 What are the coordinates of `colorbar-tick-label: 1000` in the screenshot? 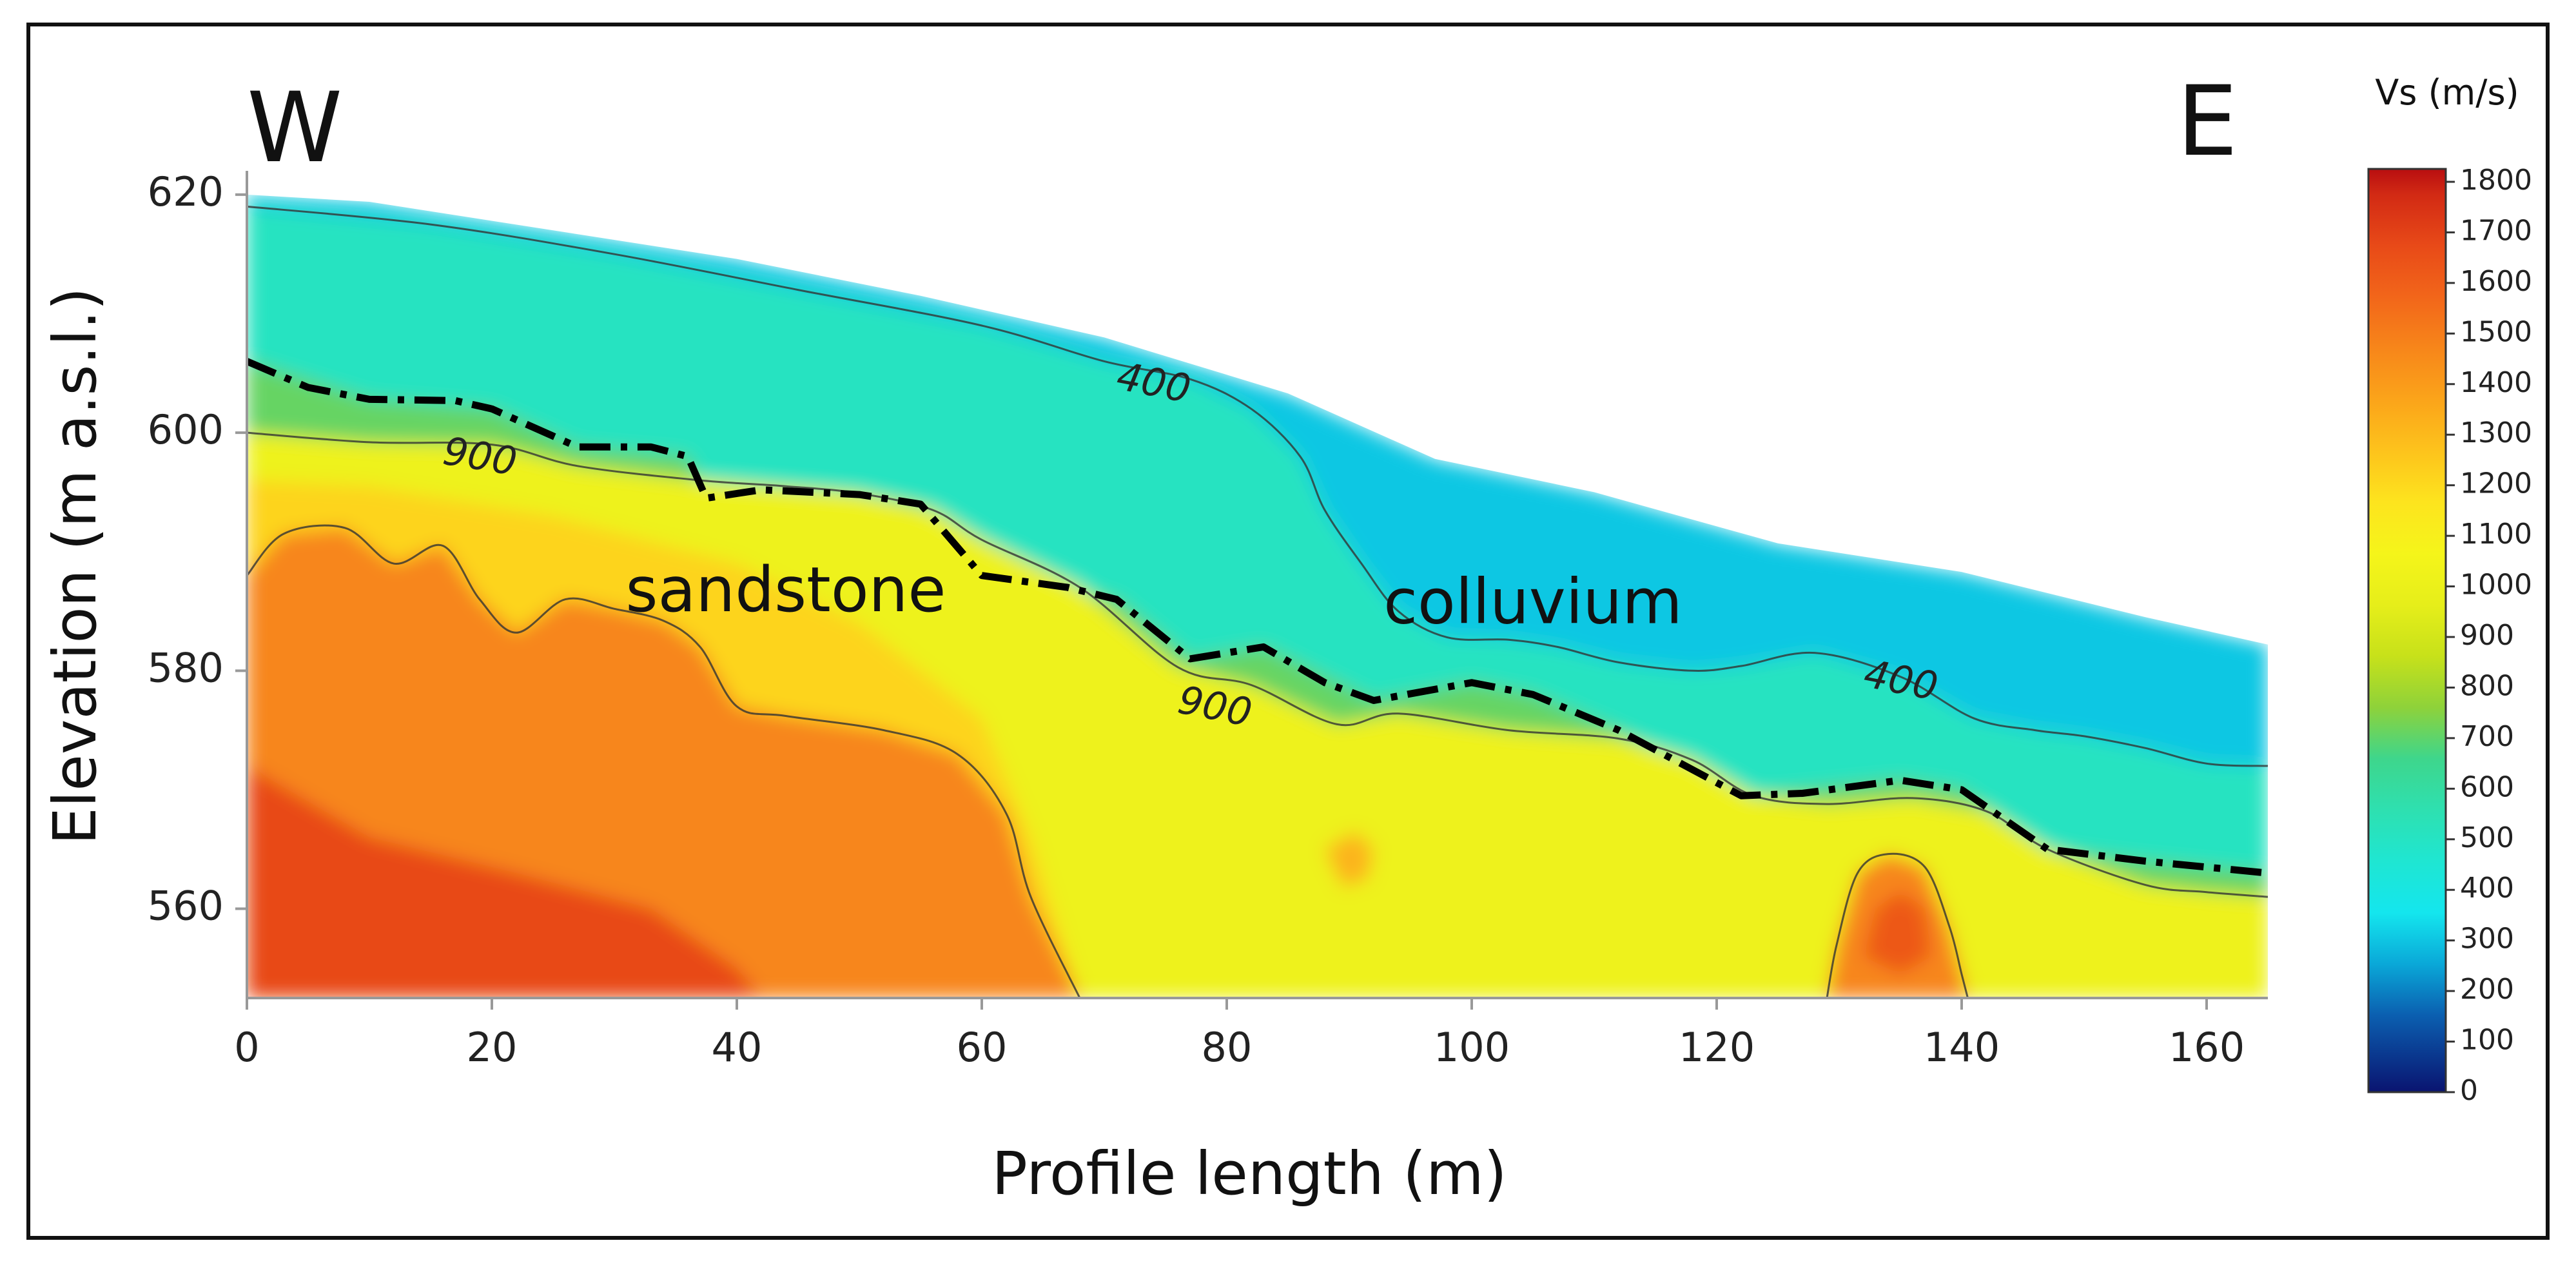 It's located at (2496, 586).